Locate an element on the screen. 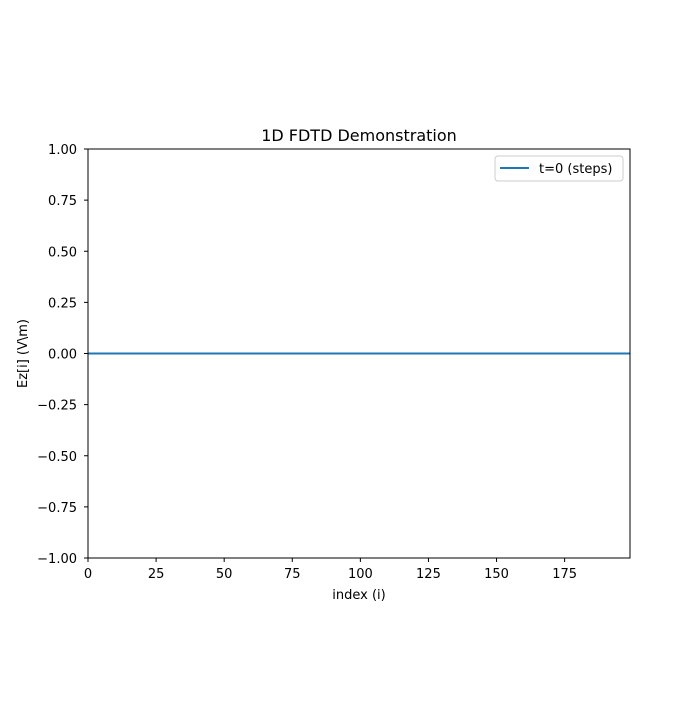 This screenshot has width=700, height=704. x-axis-label: index (i) is located at coordinates (358, 595).